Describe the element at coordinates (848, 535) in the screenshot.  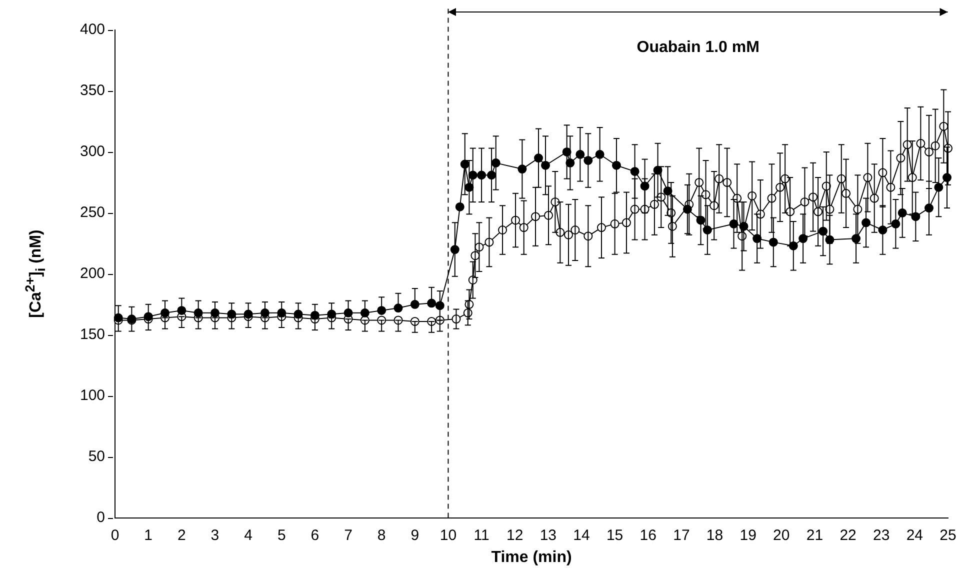
I see `x-tick-label: 22` at that location.